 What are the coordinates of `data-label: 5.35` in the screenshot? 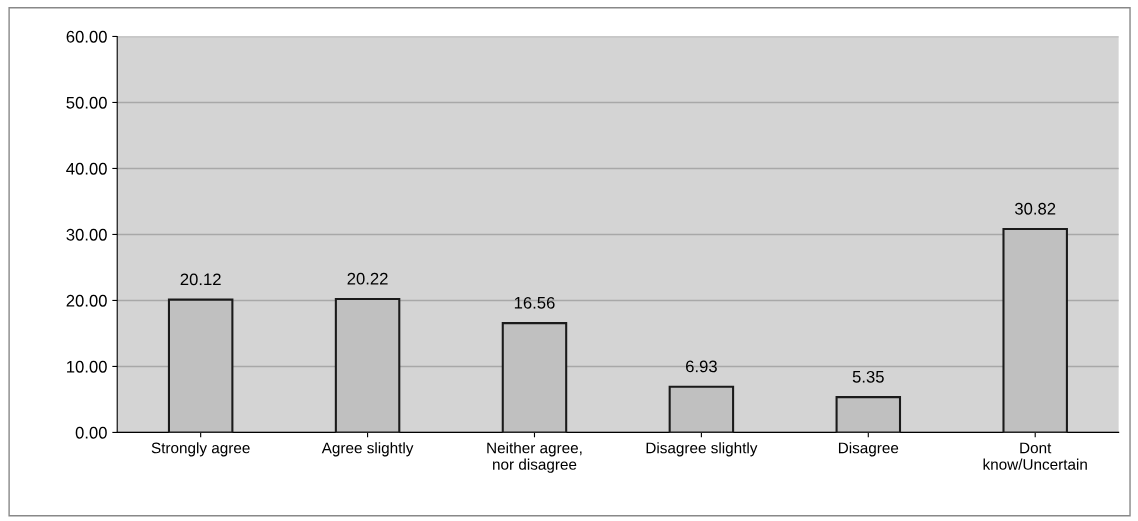 It's located at (868, 376).